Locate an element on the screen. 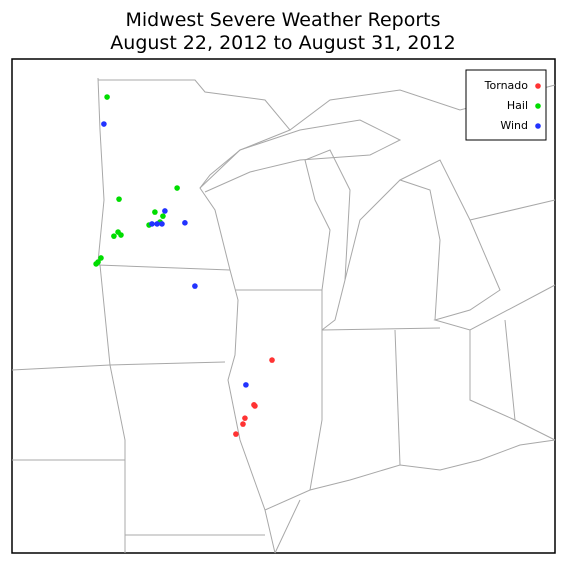 The image size is (567, 569). chart-title: Midwest Severe Weather Reports is located at coordinates (282, 20).